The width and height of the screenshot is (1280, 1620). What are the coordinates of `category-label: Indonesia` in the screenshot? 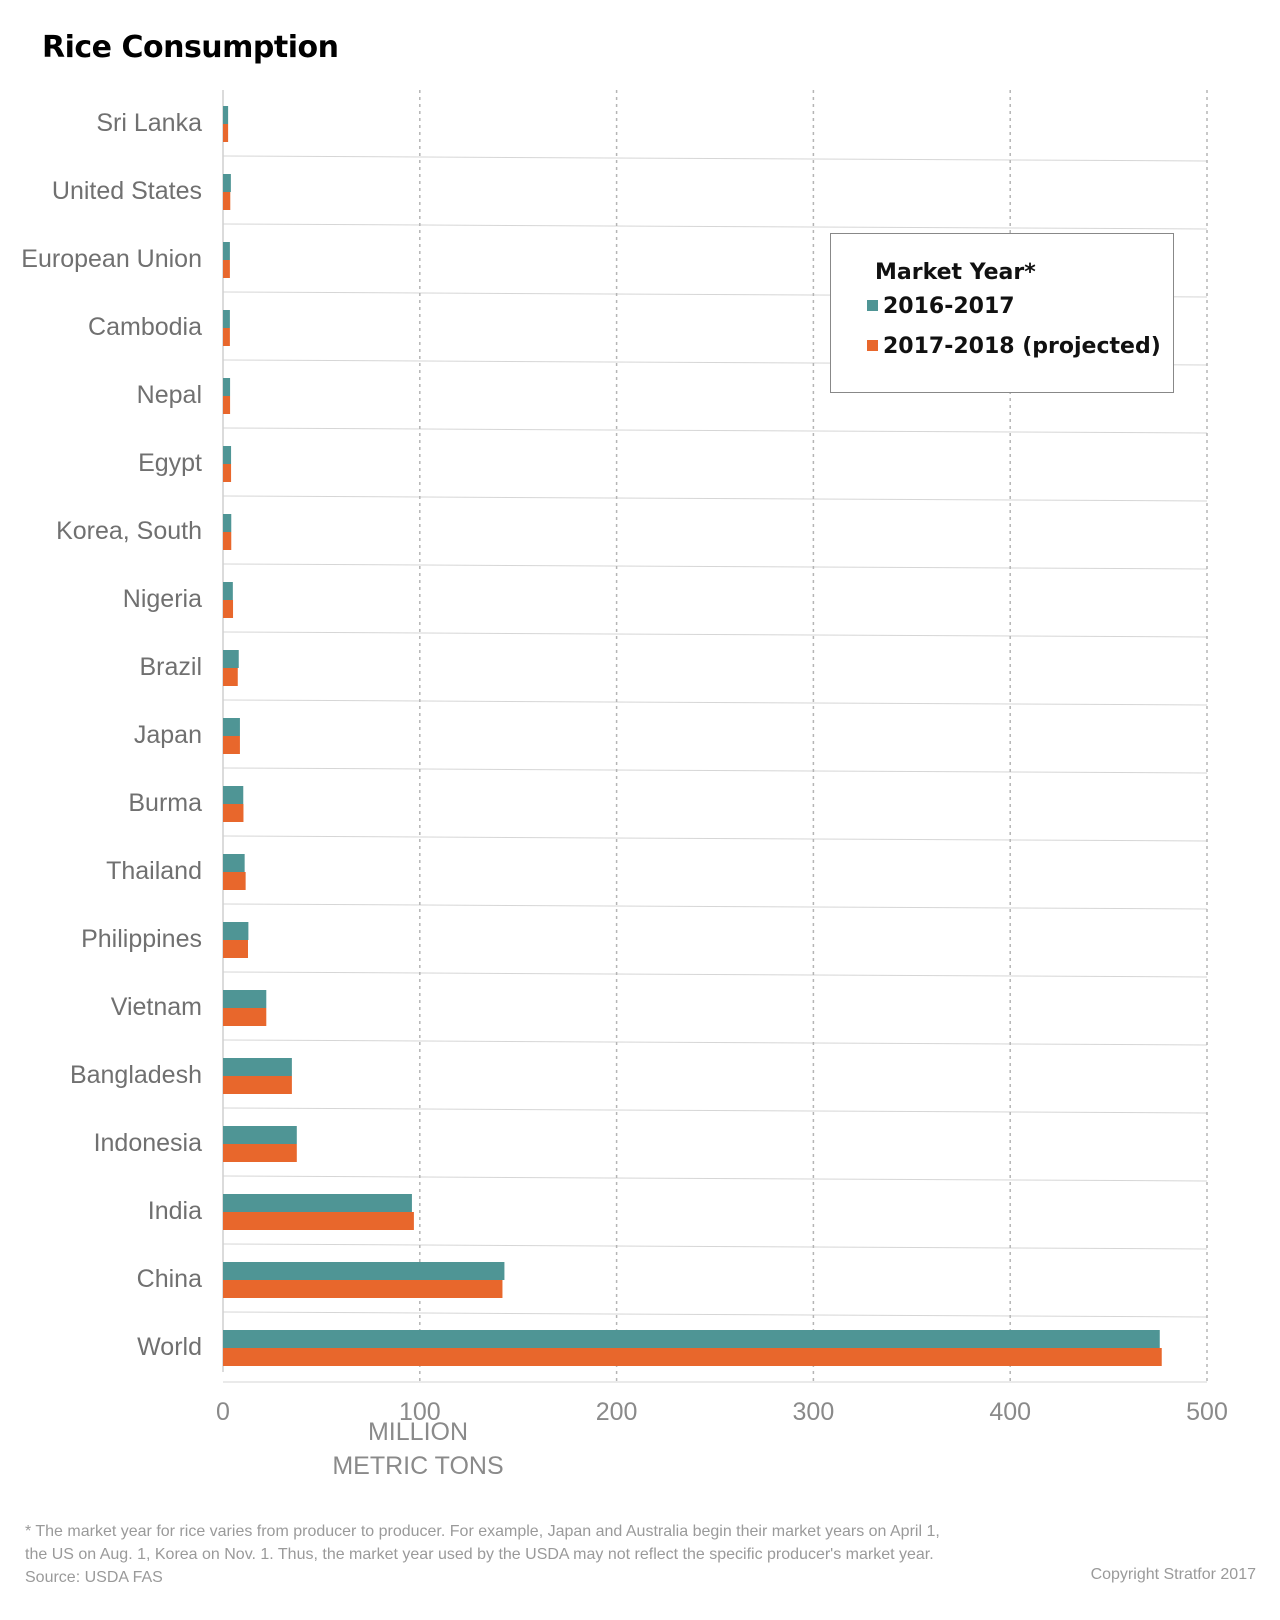 It's located at (148, 1143).